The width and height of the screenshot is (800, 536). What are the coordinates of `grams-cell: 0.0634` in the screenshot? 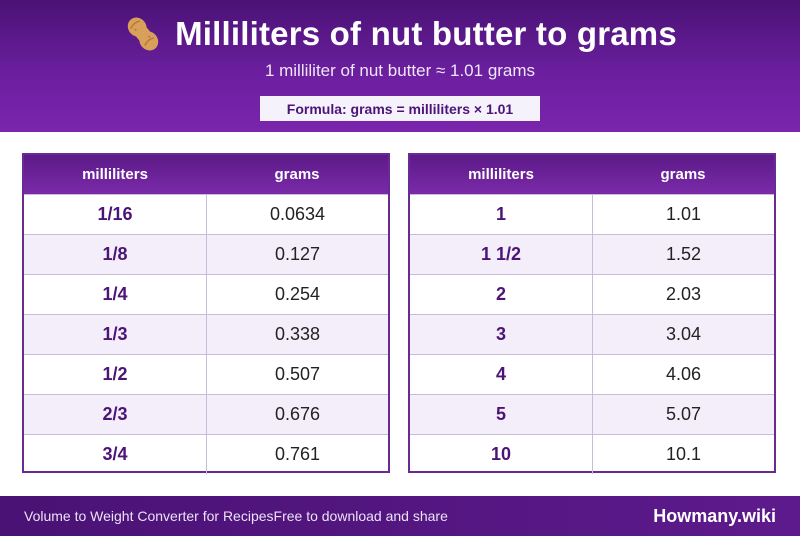 It's located at (297, 214).